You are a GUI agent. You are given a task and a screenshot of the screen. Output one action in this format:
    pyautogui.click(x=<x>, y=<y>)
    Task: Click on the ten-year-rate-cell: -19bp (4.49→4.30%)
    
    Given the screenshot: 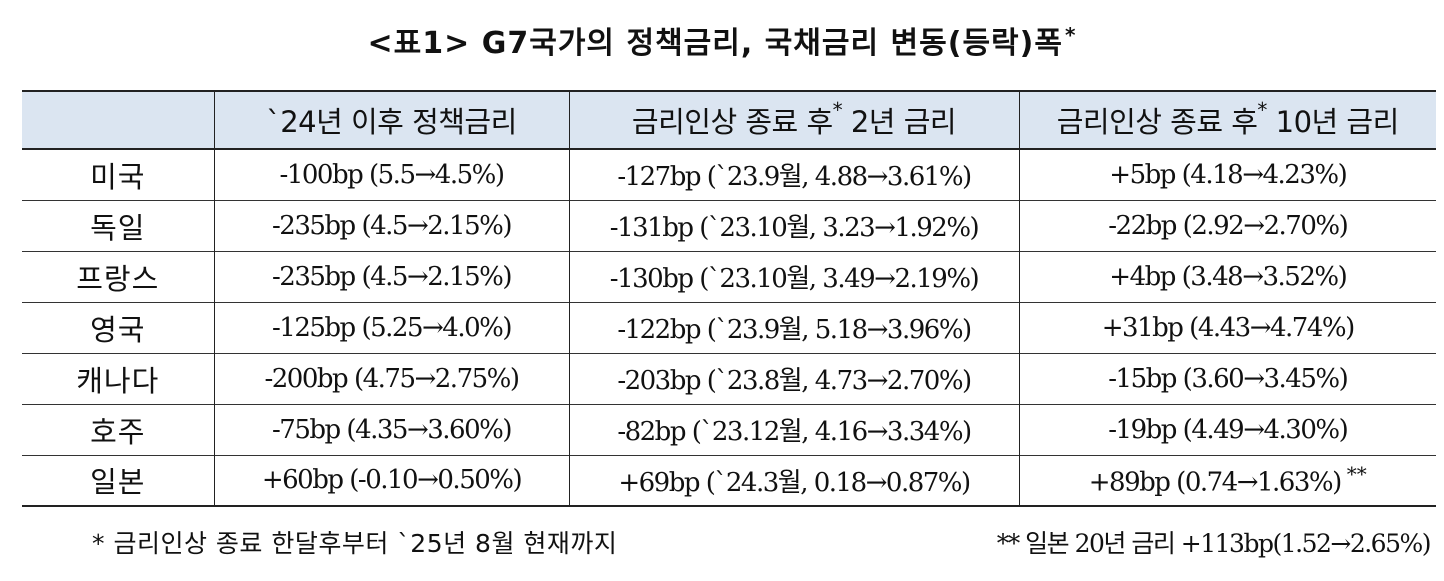 What is the action you would take?
    pyautogui.click(x=1227, y=429)
    